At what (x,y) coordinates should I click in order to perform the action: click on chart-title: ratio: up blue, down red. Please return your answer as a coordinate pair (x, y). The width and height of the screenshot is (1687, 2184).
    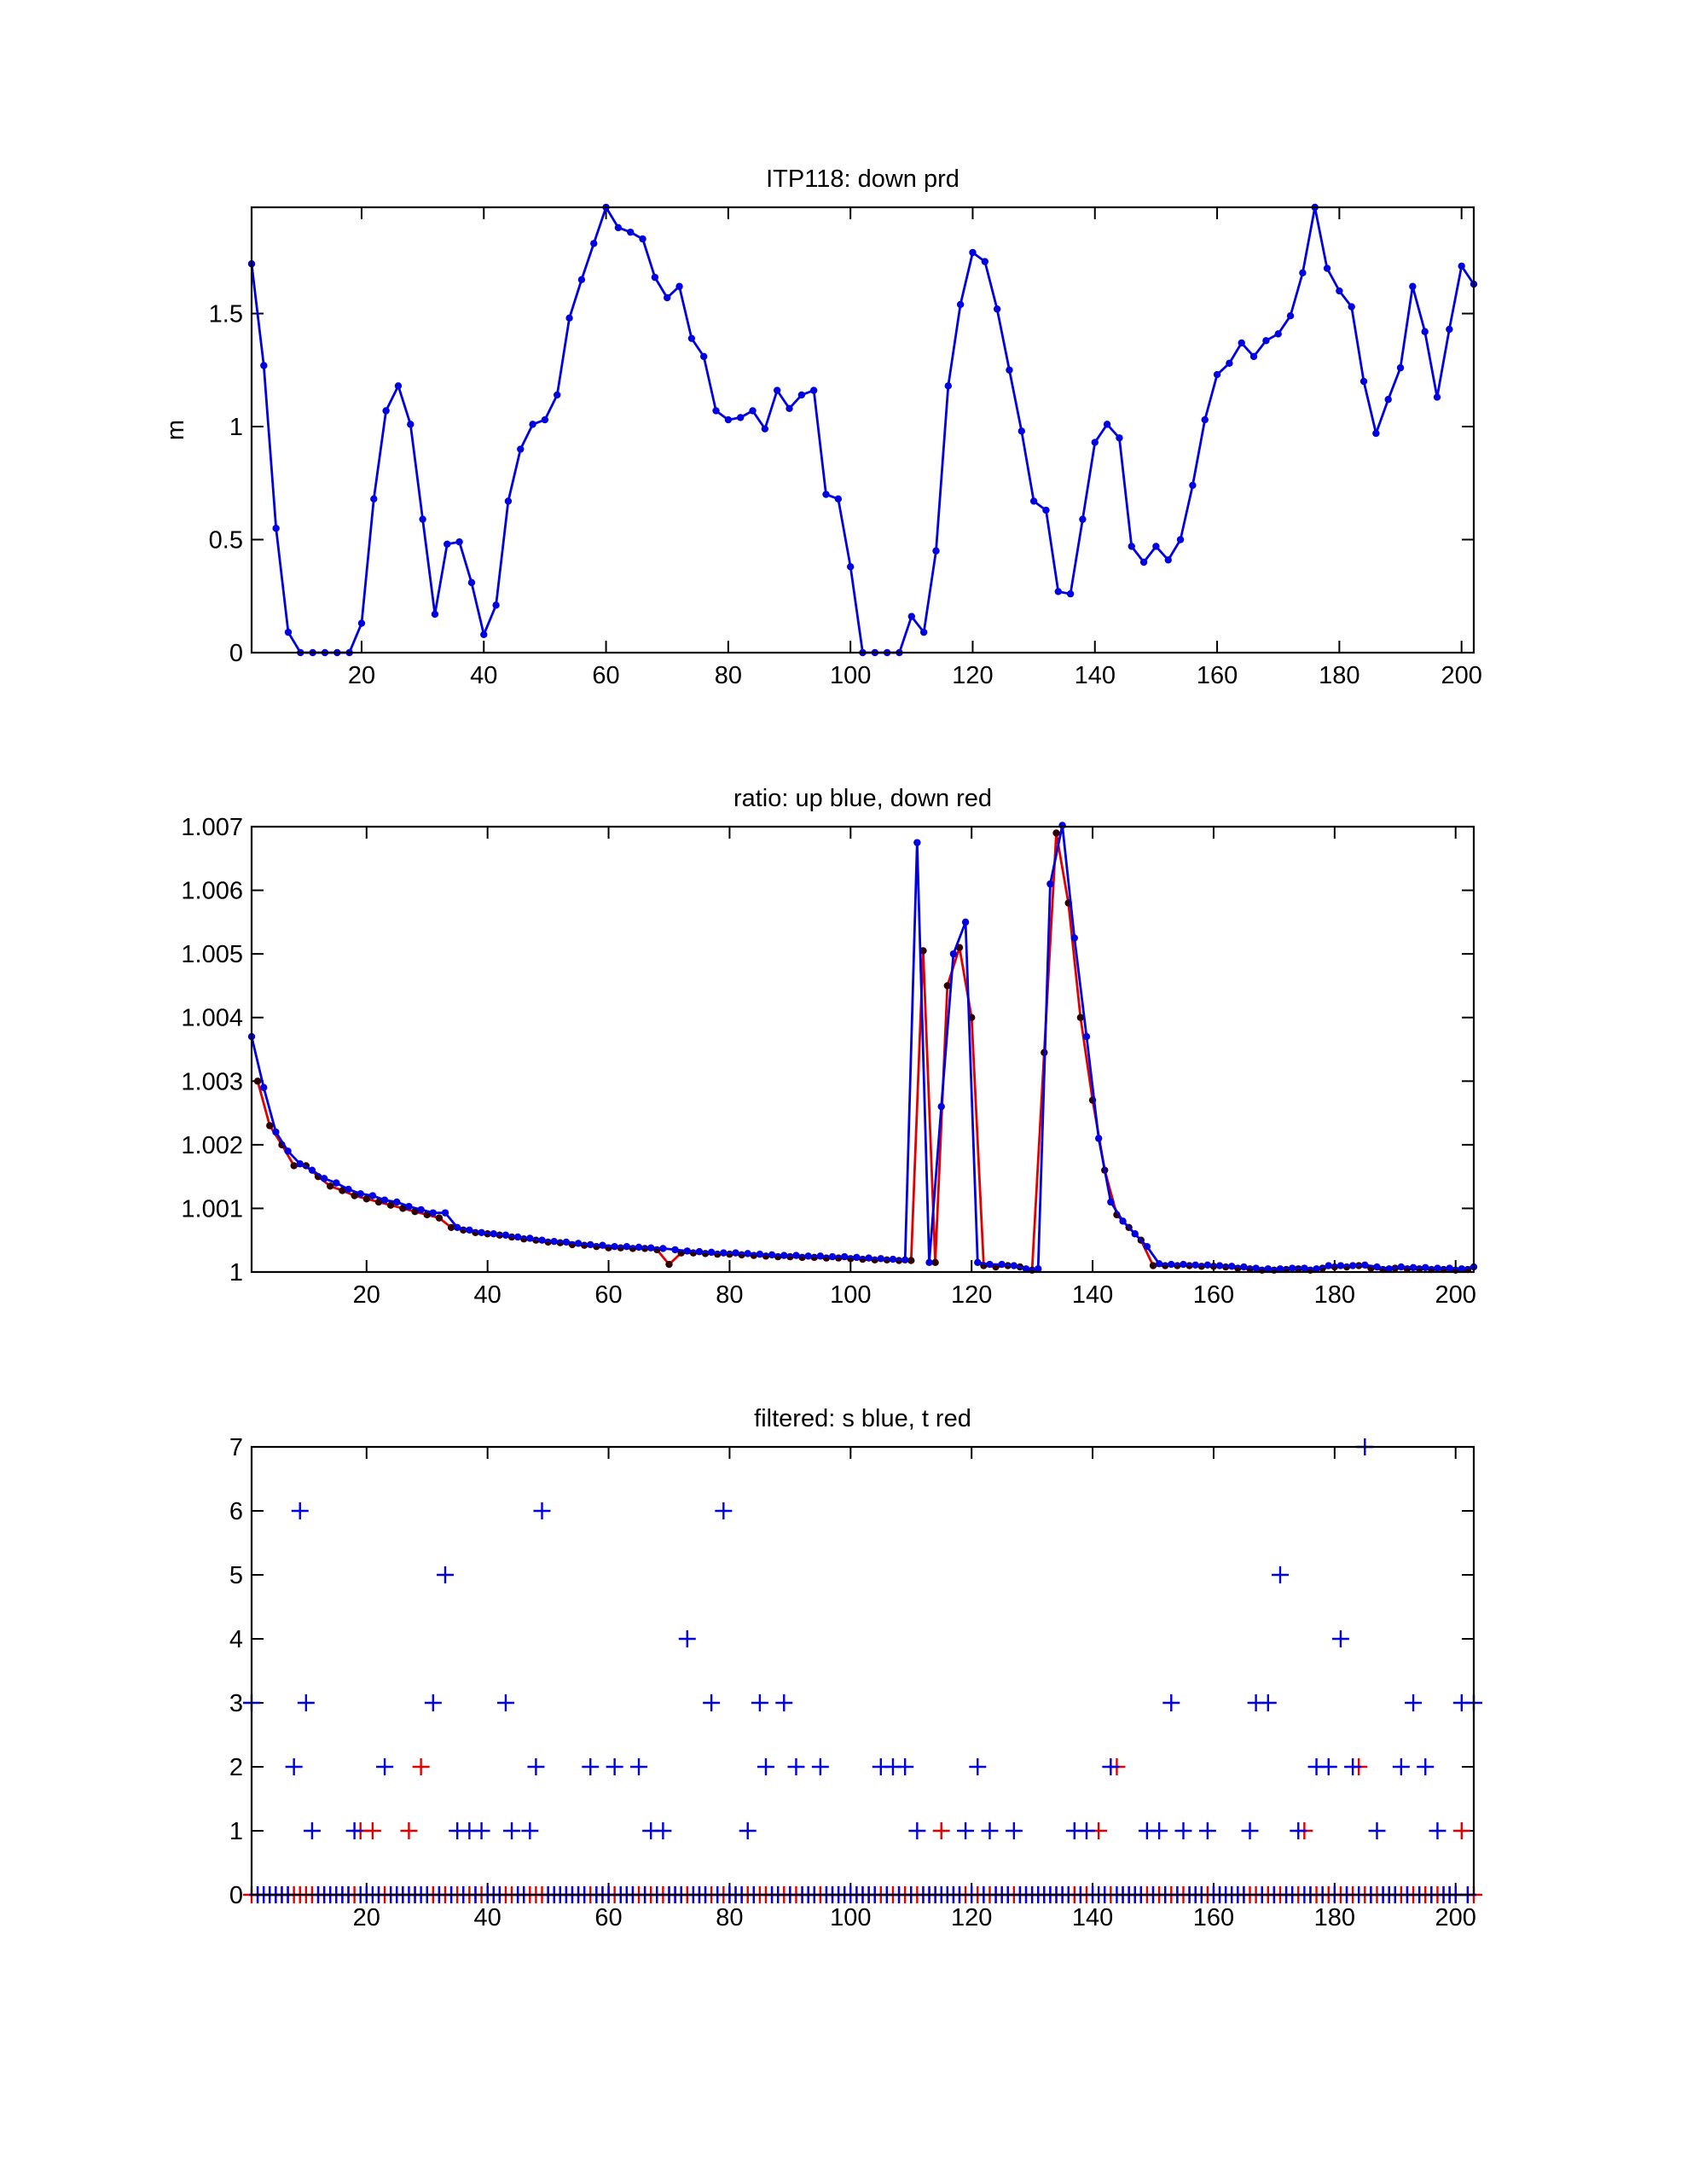
    Looking at the image, I should click on (863, 799).